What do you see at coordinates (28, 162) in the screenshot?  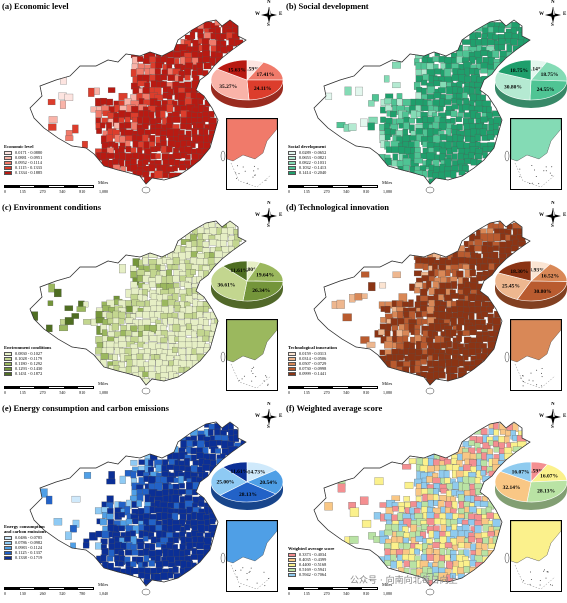 I see `legend-range: 0.0952 - 0.1114` at bounding box center [28, 162].